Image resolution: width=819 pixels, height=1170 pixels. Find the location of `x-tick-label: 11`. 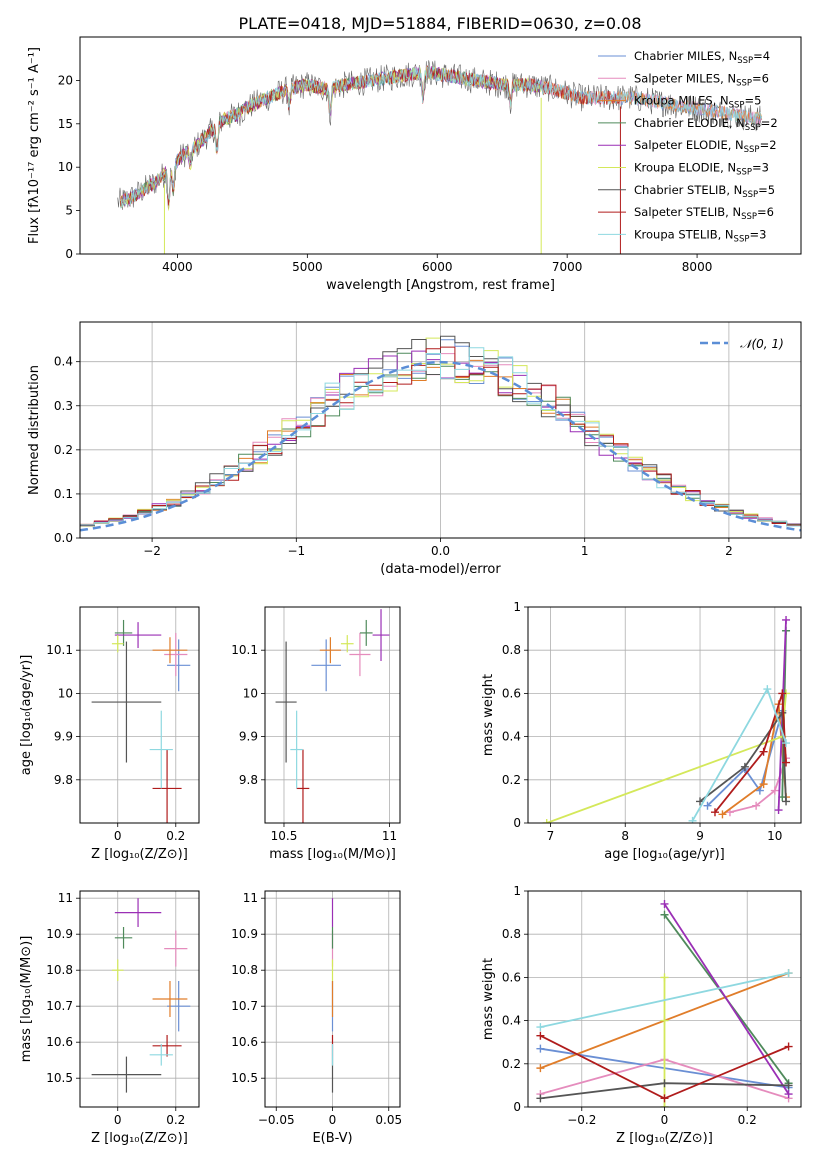

x-tick-label: 11 is located at coordinates (389, 836).